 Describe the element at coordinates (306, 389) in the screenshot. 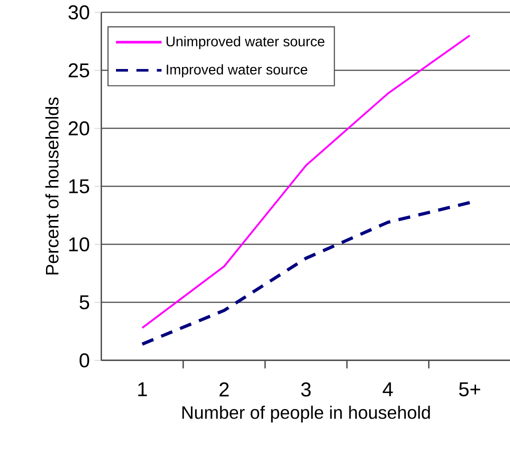

I see `x-tick-label: 3` at that location.